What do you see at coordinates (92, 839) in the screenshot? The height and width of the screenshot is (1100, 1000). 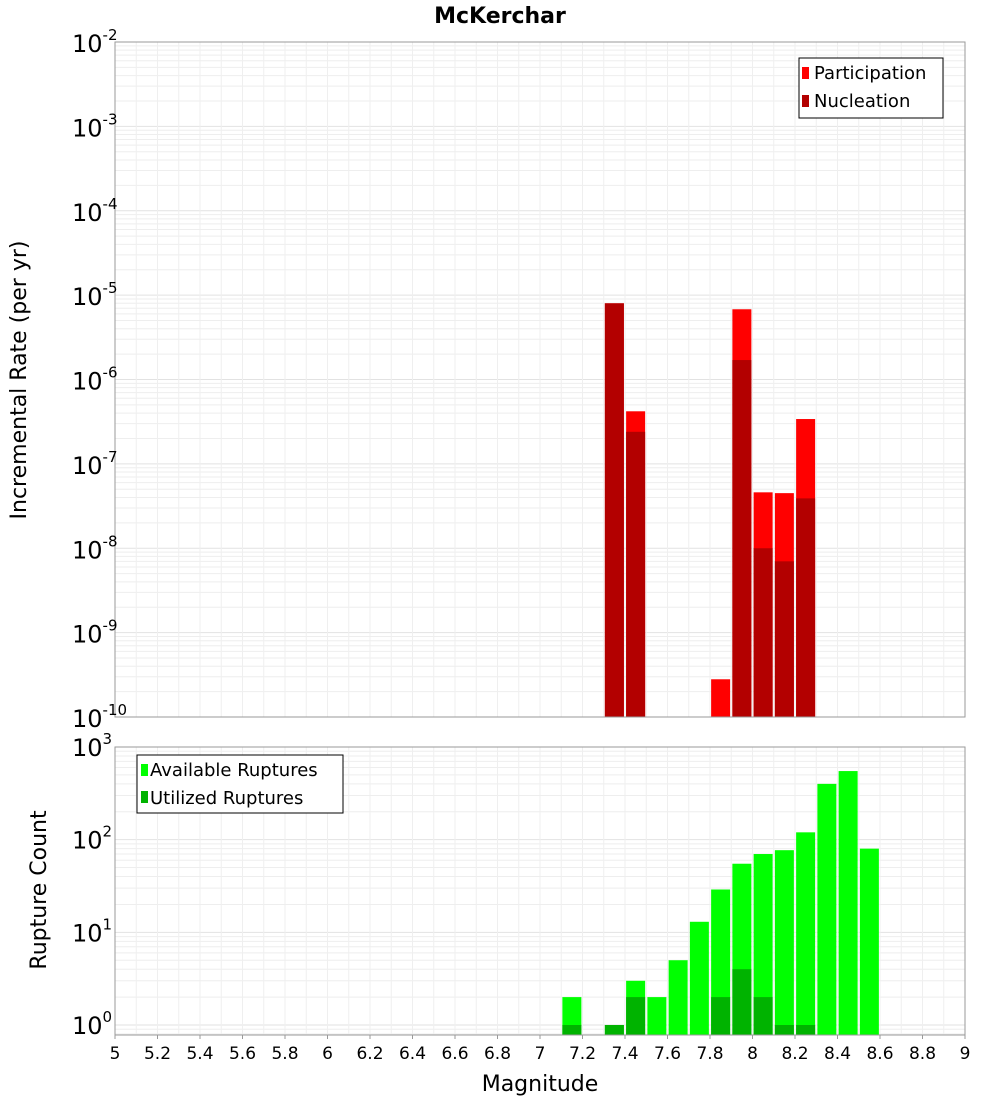 I see `y-tick-label: 10²` at bounding box center [92, 839].